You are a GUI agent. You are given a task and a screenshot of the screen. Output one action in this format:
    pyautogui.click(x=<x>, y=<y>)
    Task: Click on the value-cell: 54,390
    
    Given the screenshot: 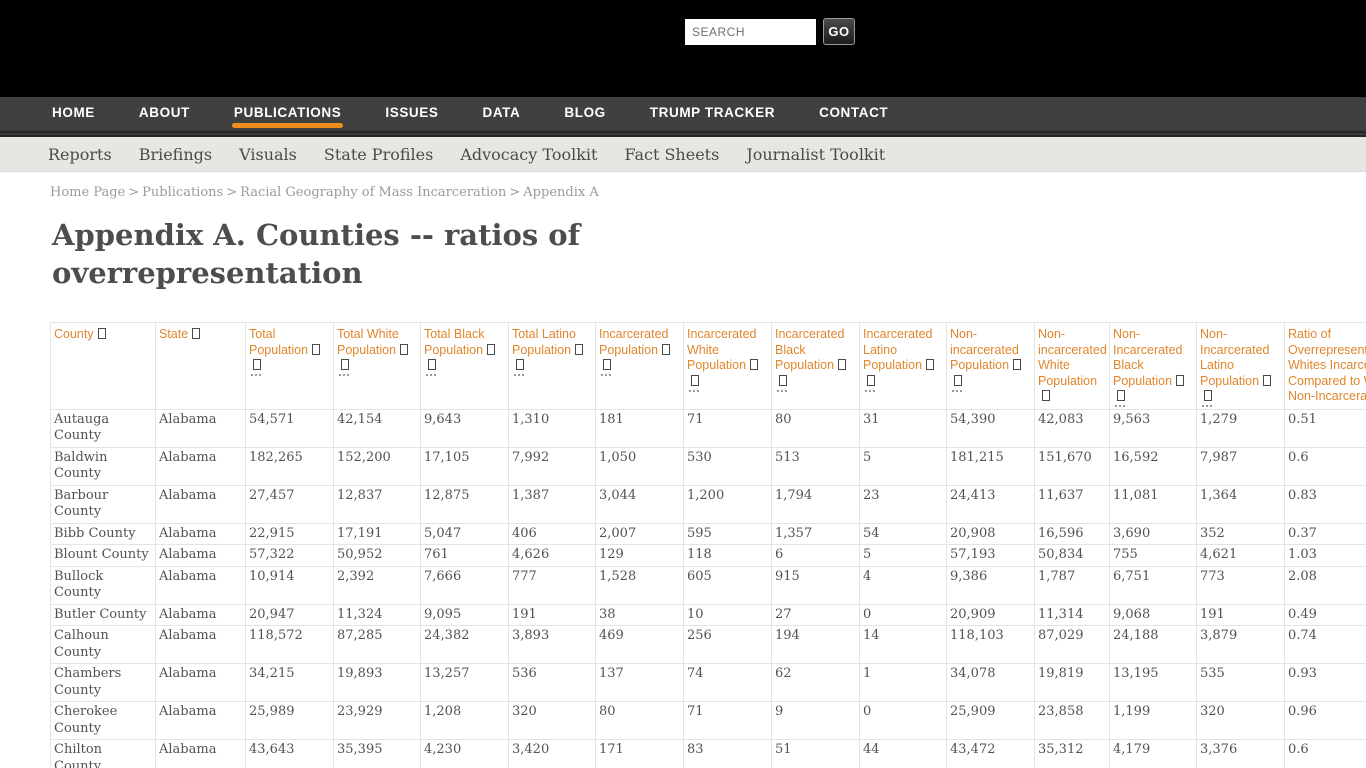 What is the action you would take?
    pyautogui.click(x=990, y=428)
    